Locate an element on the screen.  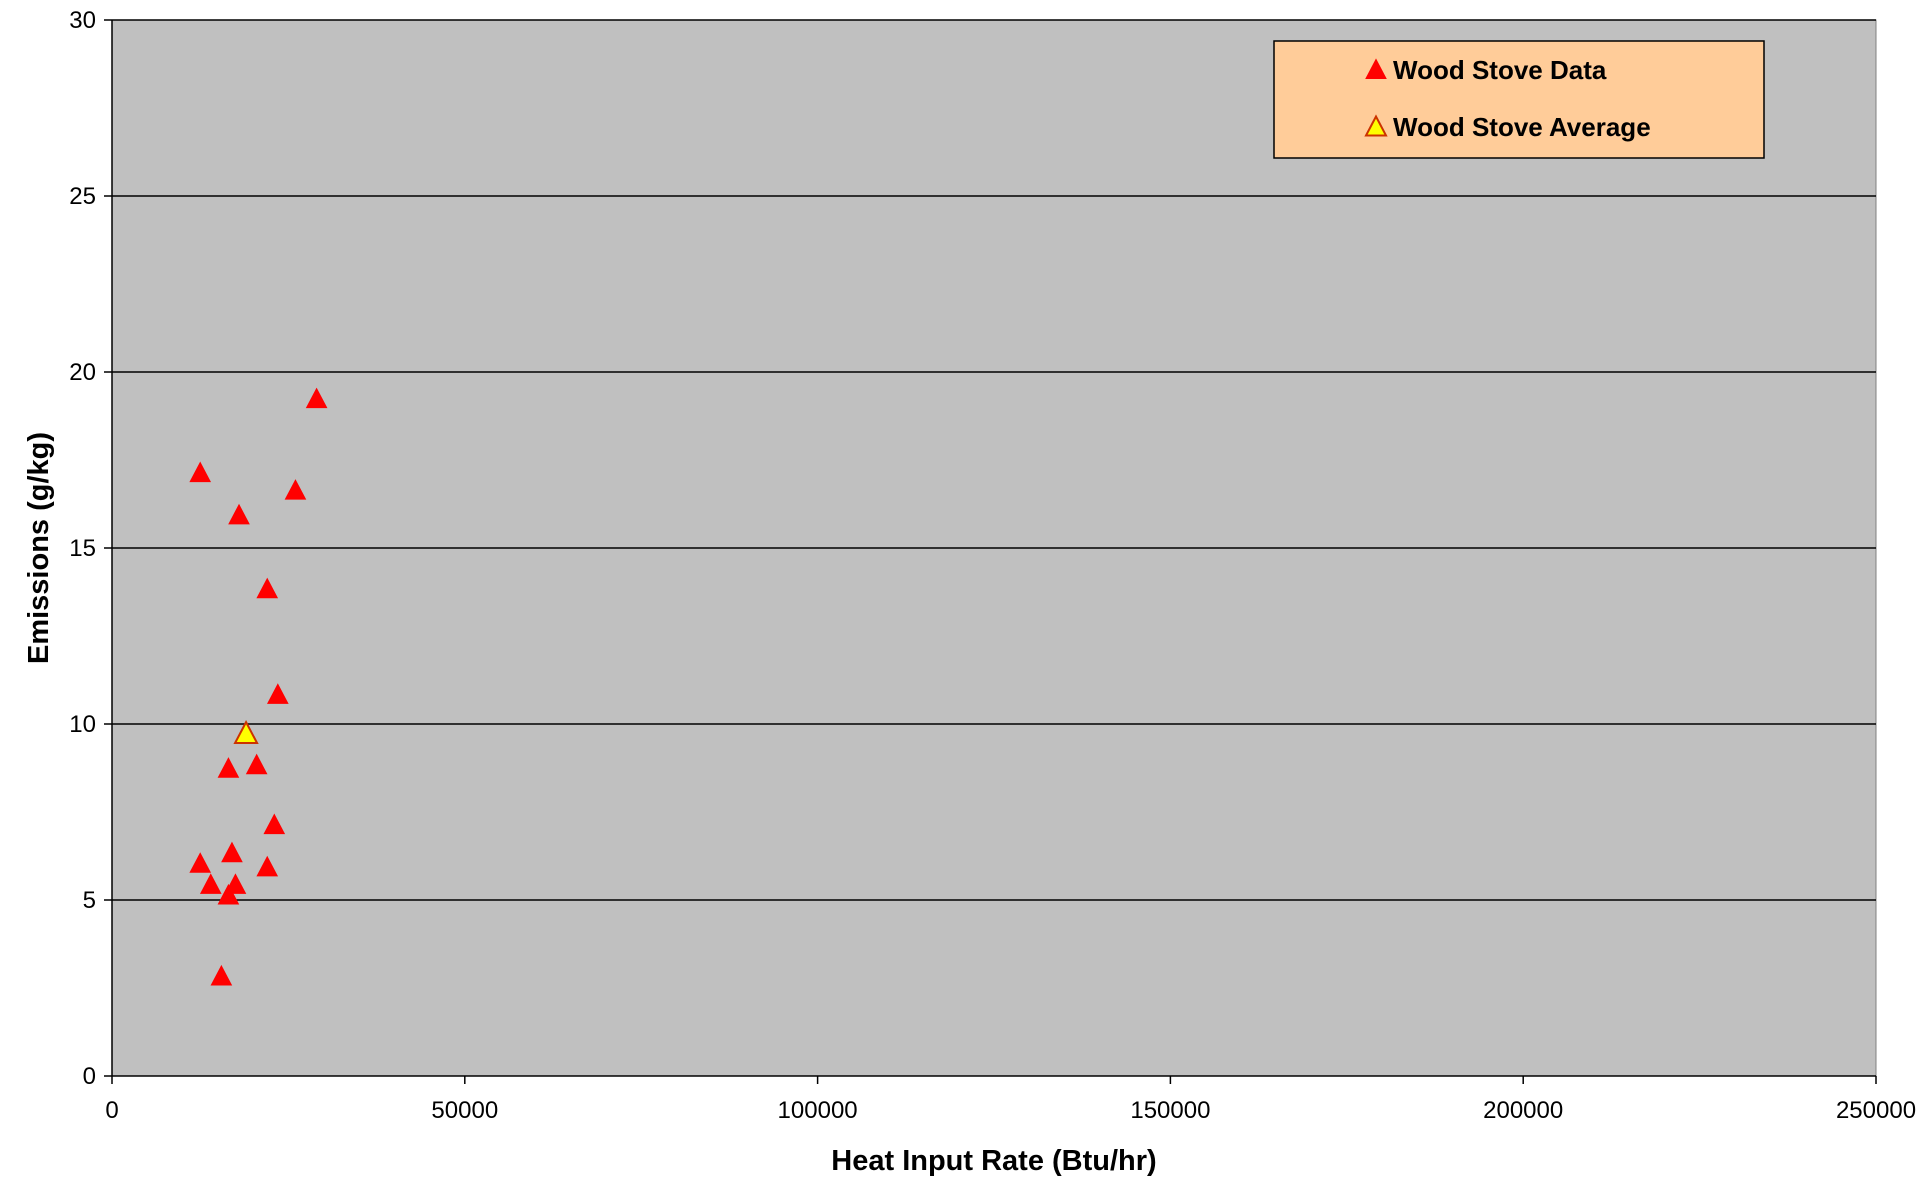
legend: Wood Stove Data Wood Stove Average is located at coordinates (1519, 99).